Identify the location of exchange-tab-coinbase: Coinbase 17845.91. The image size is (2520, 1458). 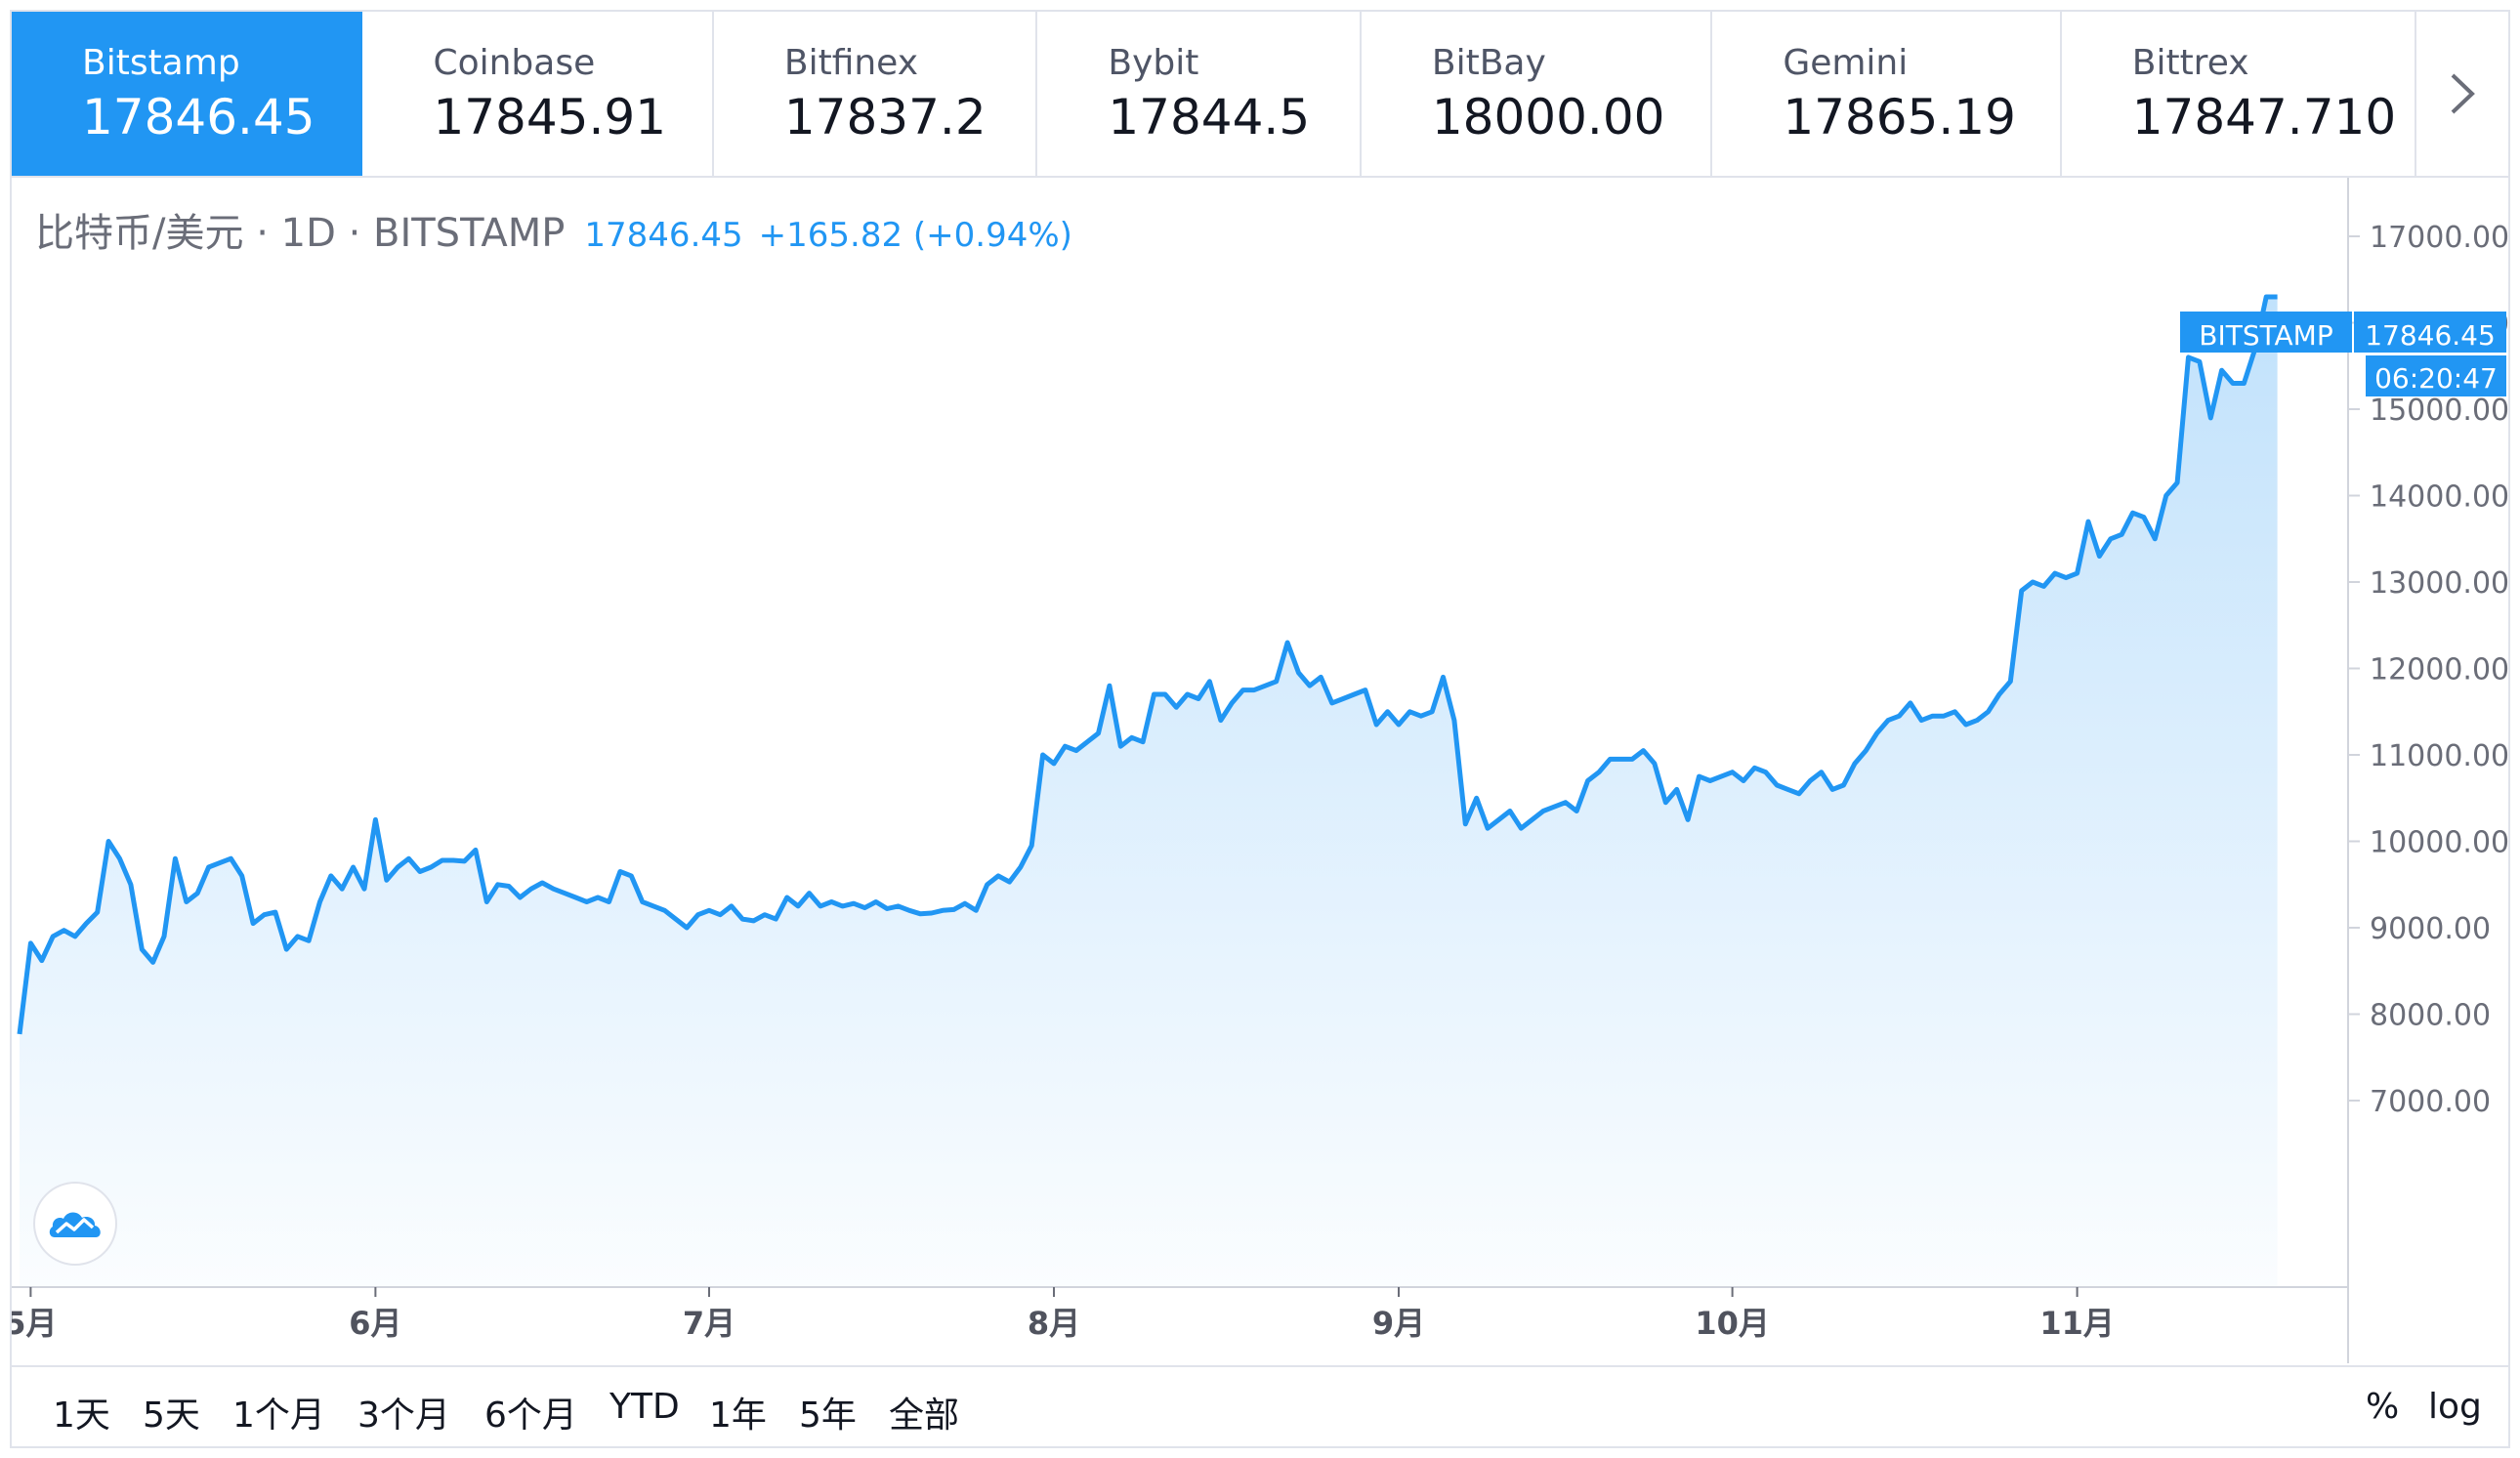
(538, 94).